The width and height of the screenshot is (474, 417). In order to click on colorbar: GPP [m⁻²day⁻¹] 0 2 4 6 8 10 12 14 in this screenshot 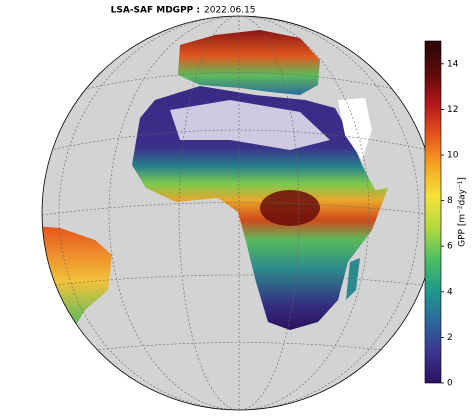, I will do `click(446, 214)`.